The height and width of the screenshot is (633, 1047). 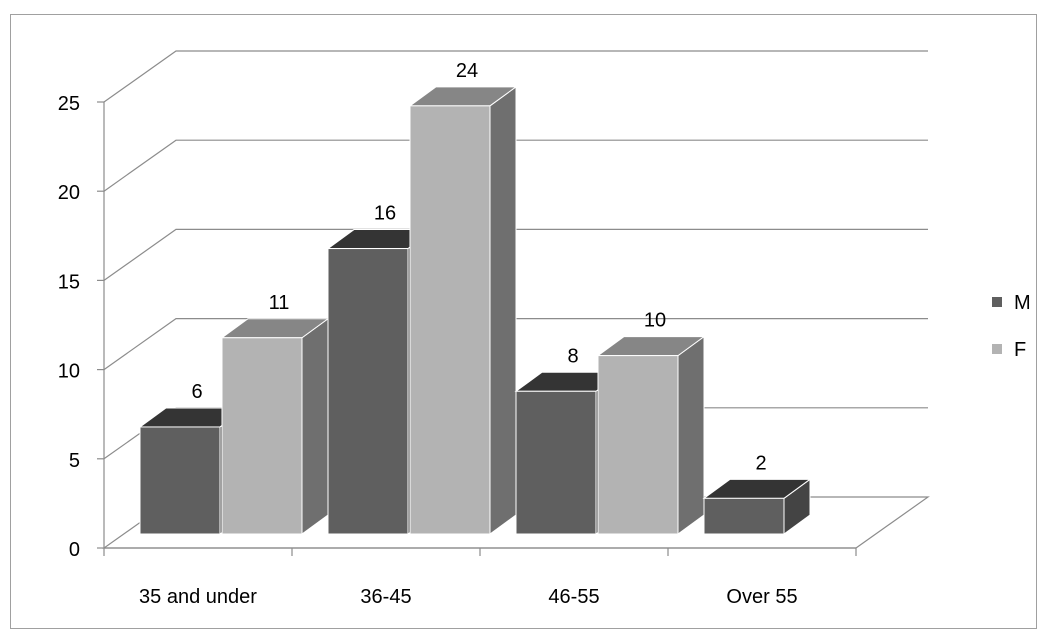 What do you see at coordinates (69, 372) in the screenshot?
I see `y-tick-label: 10` at bounding box center [69, 372].